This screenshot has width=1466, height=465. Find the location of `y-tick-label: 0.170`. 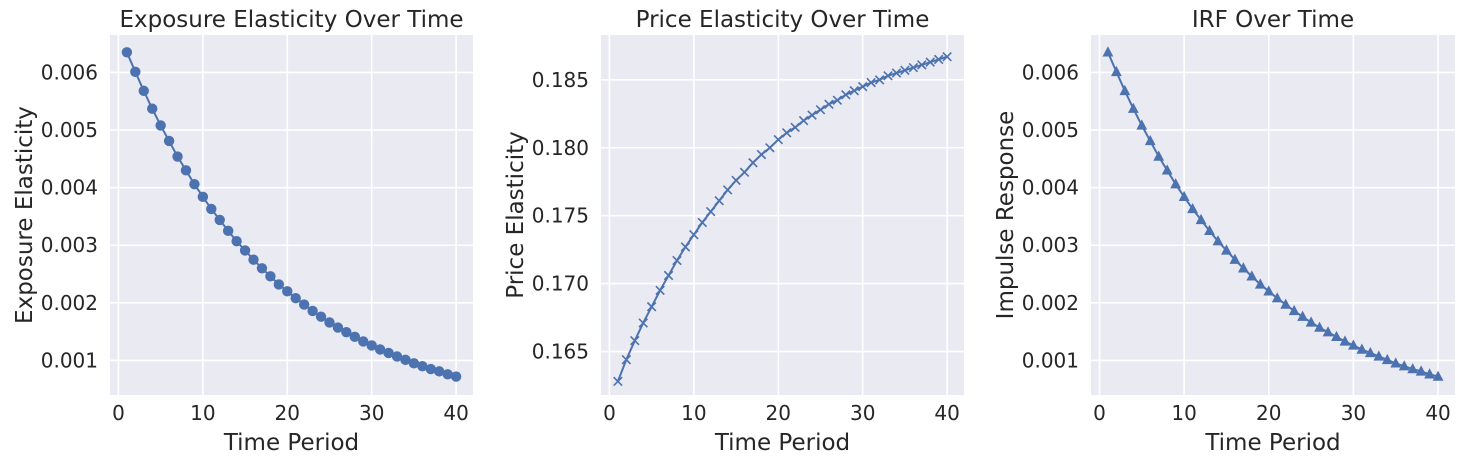

y-tick-label: 0.170 is located at coordinates (560, 284).